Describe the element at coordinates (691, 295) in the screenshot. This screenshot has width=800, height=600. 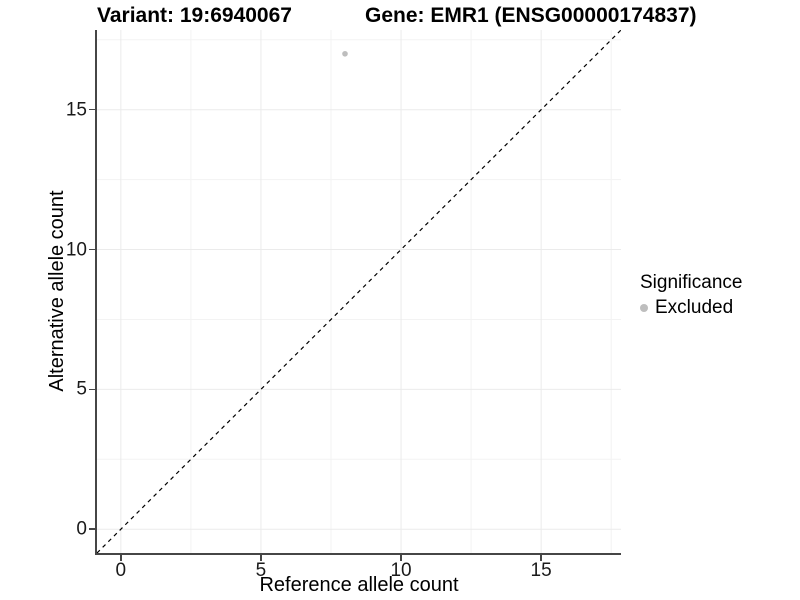
I see `legend: Significance Excluded` at that location.